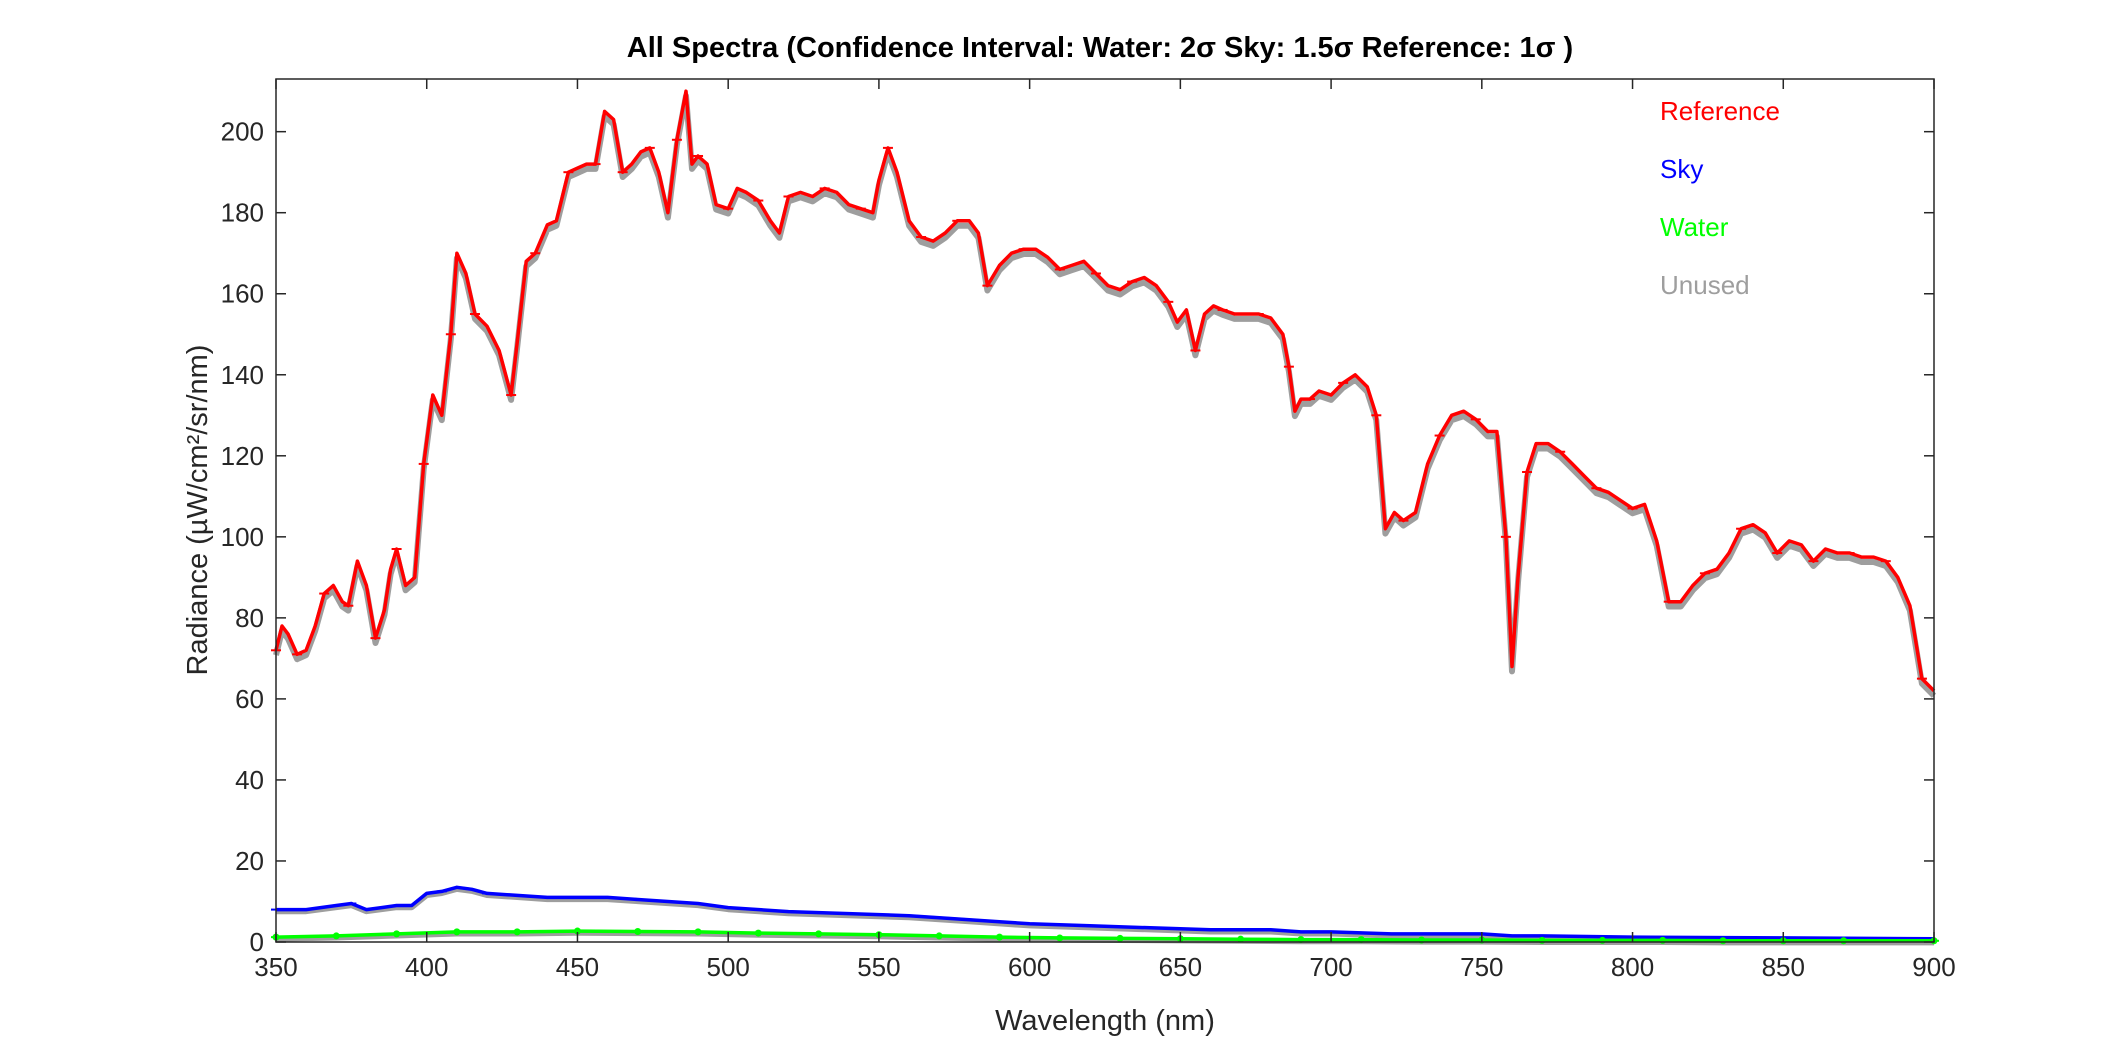  Describe the element at coordinates (878, 967) in the screenshot. I see `x-tick-label: 550` at that location.